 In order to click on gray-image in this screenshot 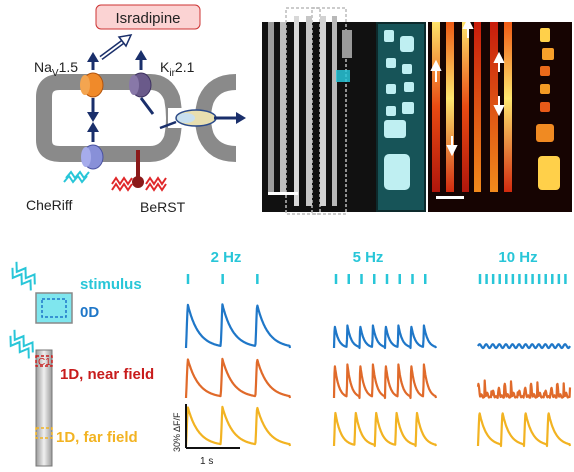, I will do `click(319, 117)`.